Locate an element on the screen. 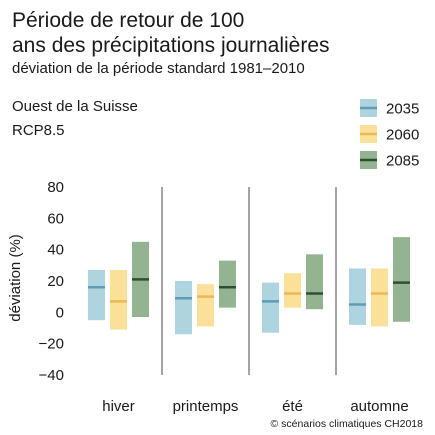 This screenshot has width=435, height=435. range-bar-2060-été is located at coordinates (292, 290).